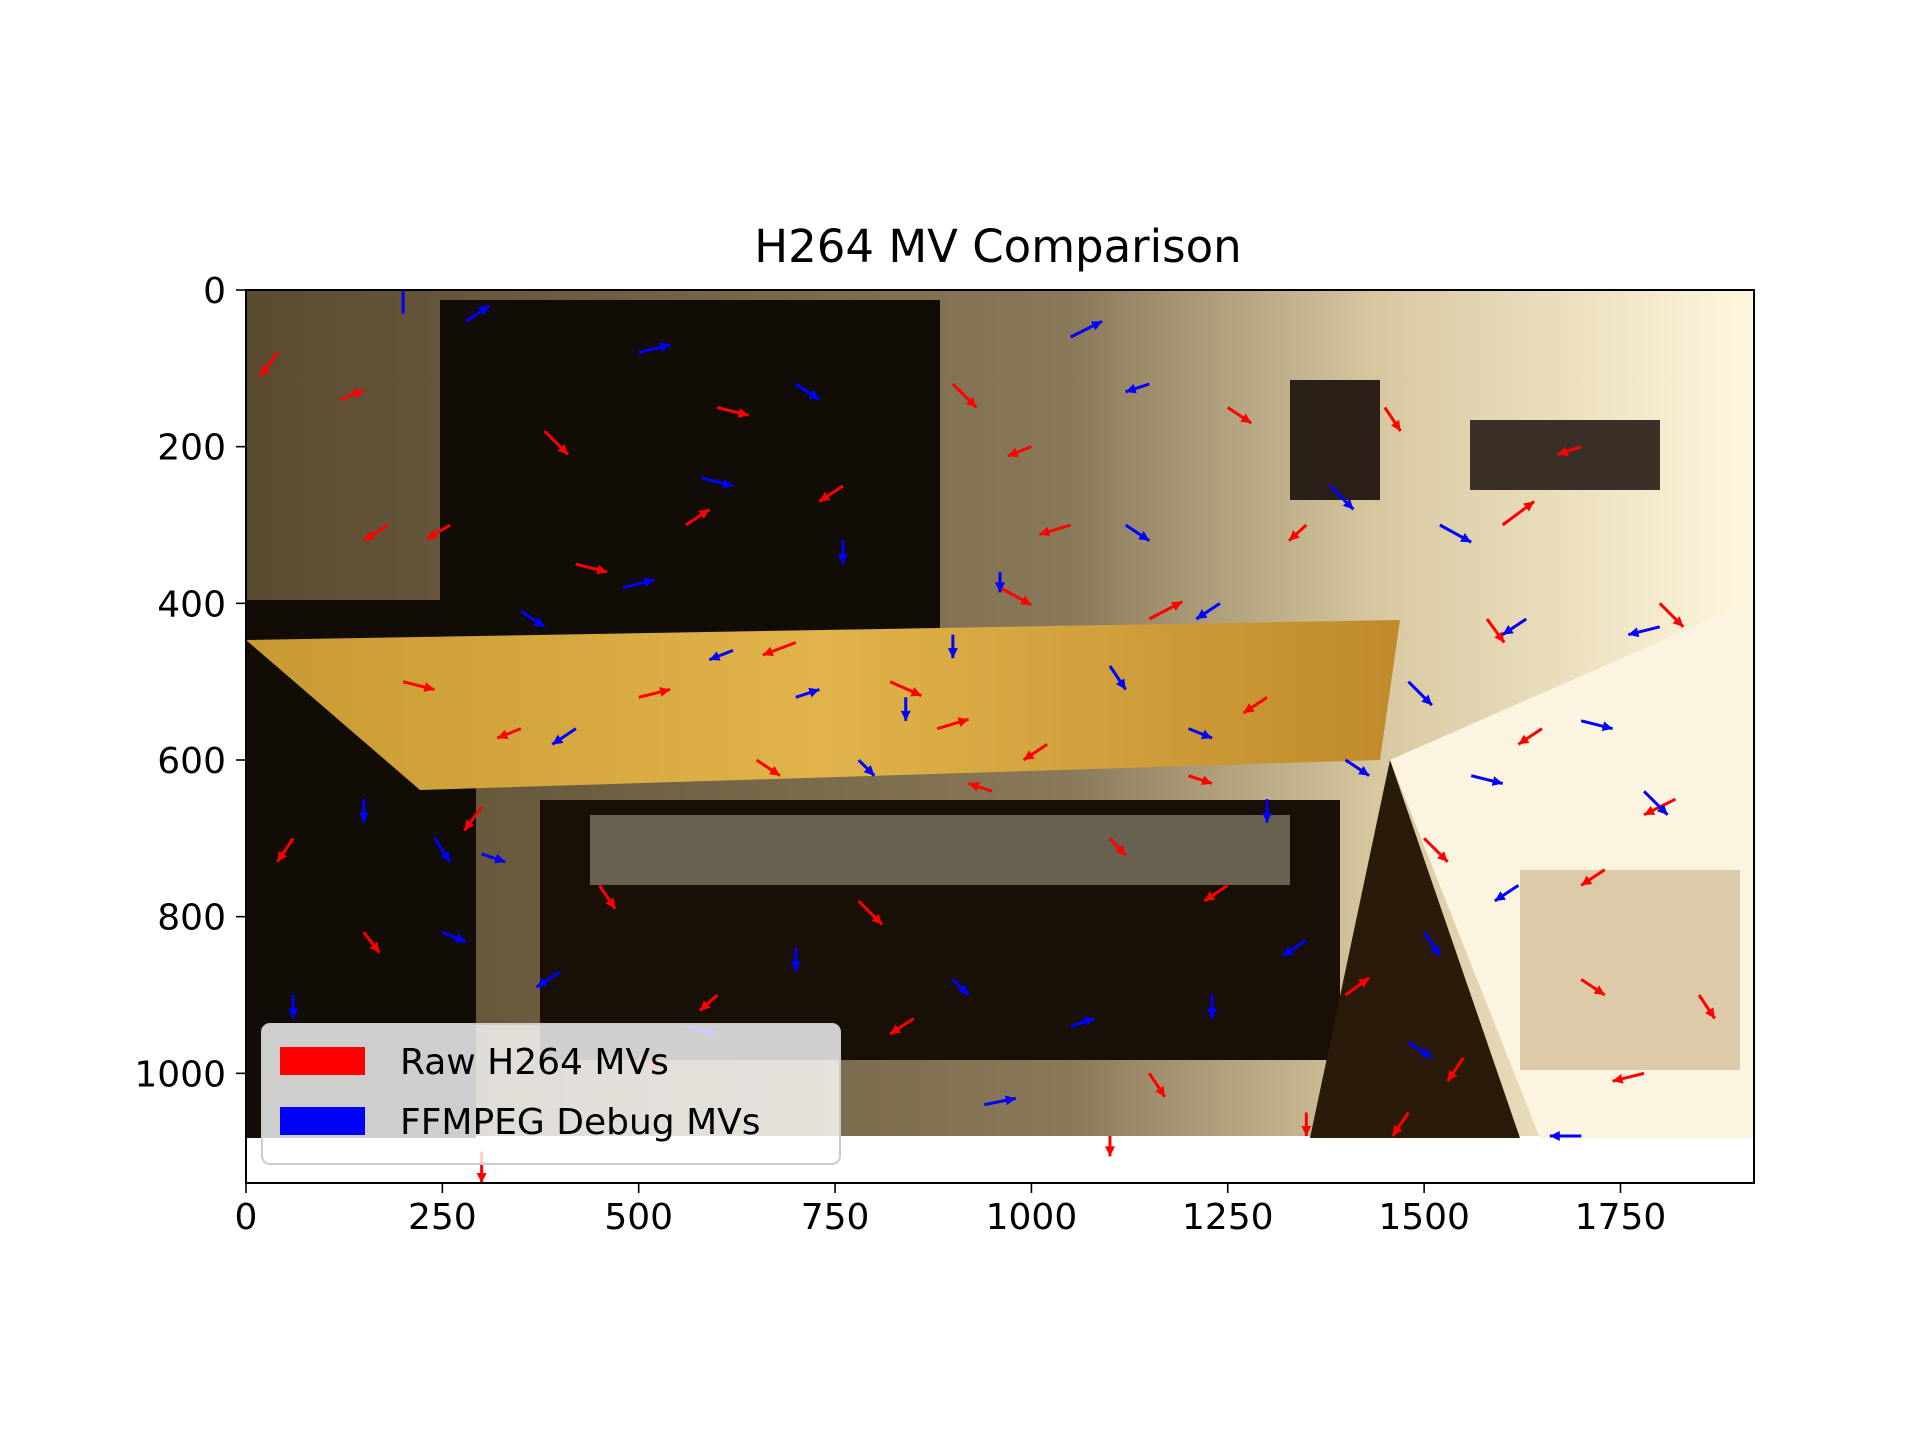  I want to click on x-tick-label: 250, so click(442, 1217).